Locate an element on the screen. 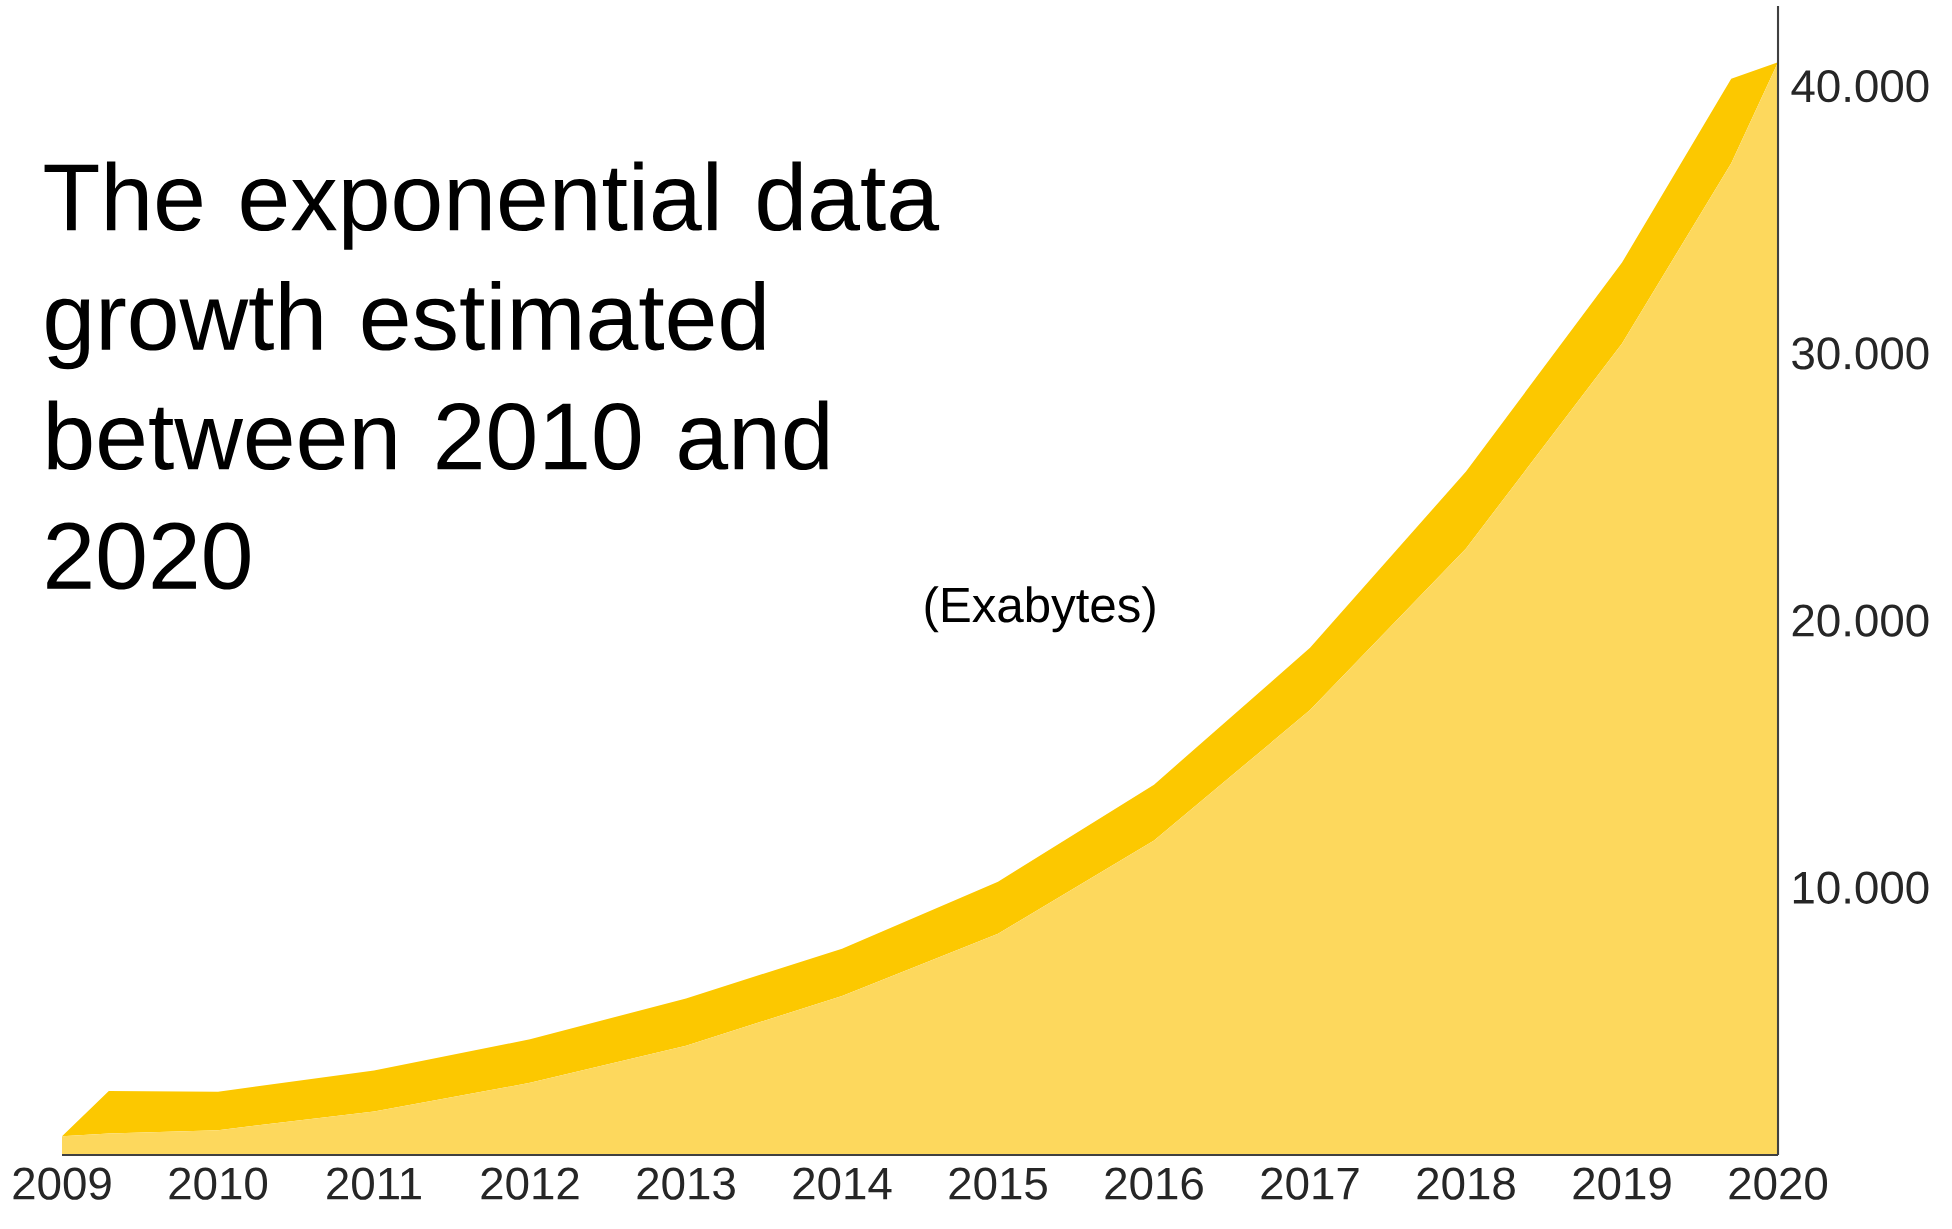 The width and height of the screenshot is (1952, 1229). x-tick-label: 2014 is located at coordinates (842, 1183).